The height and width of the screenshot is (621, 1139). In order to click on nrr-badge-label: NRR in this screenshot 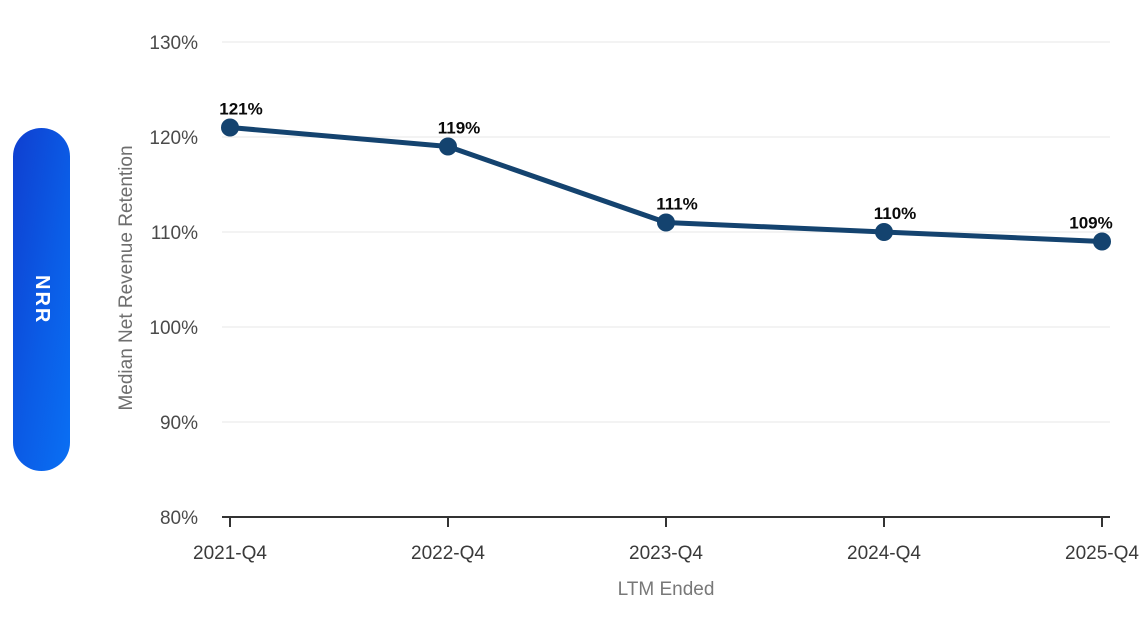, I will do `click(42, 299)`.